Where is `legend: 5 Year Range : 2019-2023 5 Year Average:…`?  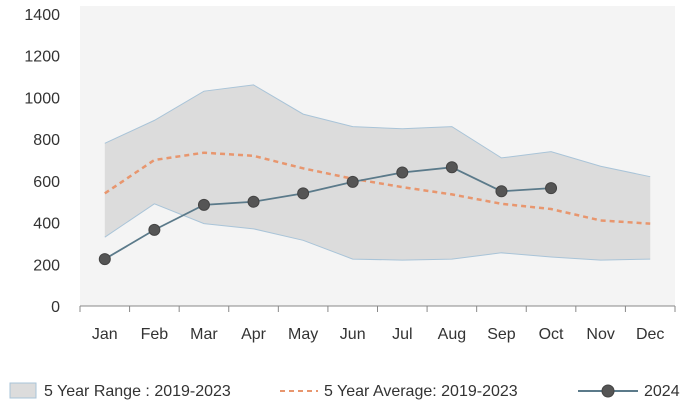
legend: 5 Year Range : 2019-2023 5 Year Average:… is located at coordinates (344, 391).